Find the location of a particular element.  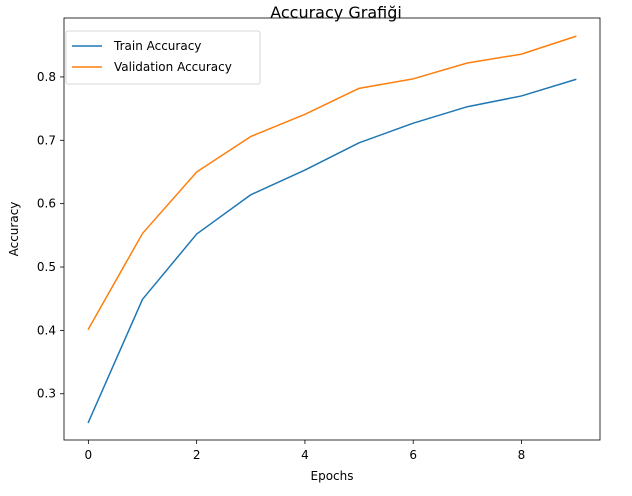

y-tick-label: 0.7 is located at coordinates (46, 140).